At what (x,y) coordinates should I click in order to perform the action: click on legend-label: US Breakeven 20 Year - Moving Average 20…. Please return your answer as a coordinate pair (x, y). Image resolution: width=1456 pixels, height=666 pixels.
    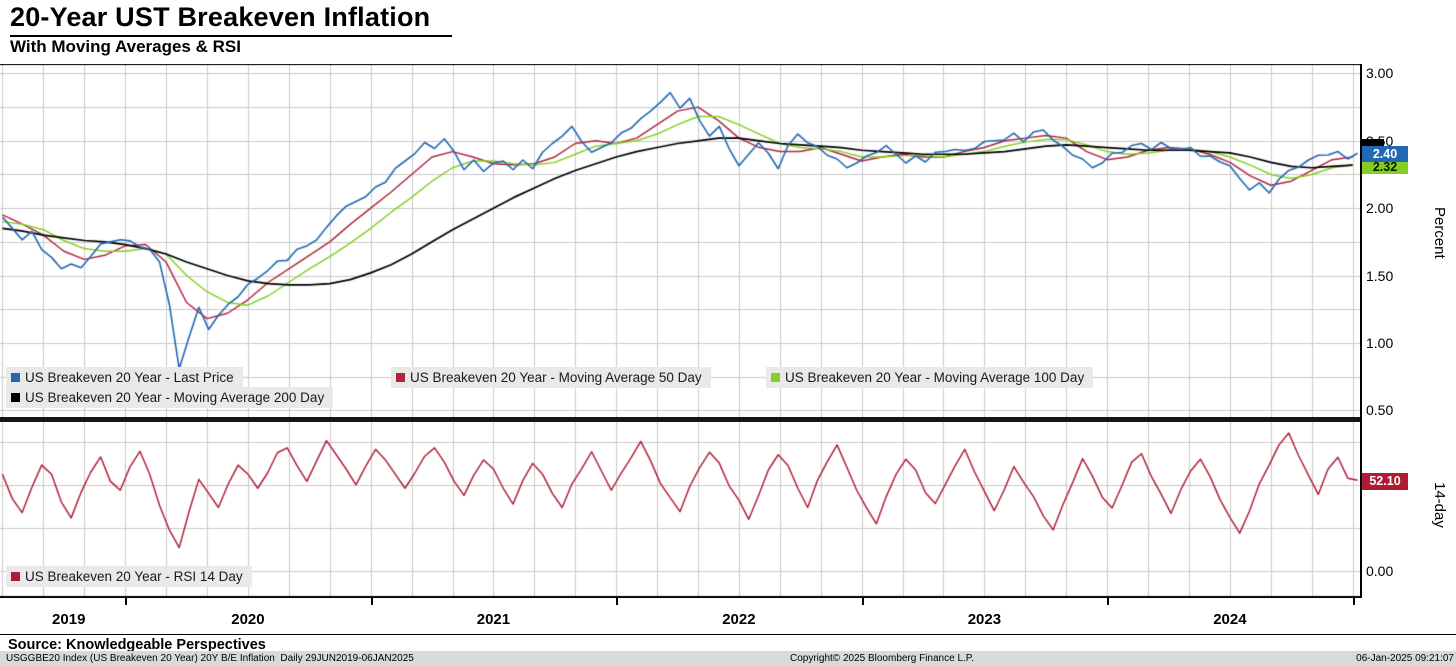
    Looking at the image, I should click on (175, 397).